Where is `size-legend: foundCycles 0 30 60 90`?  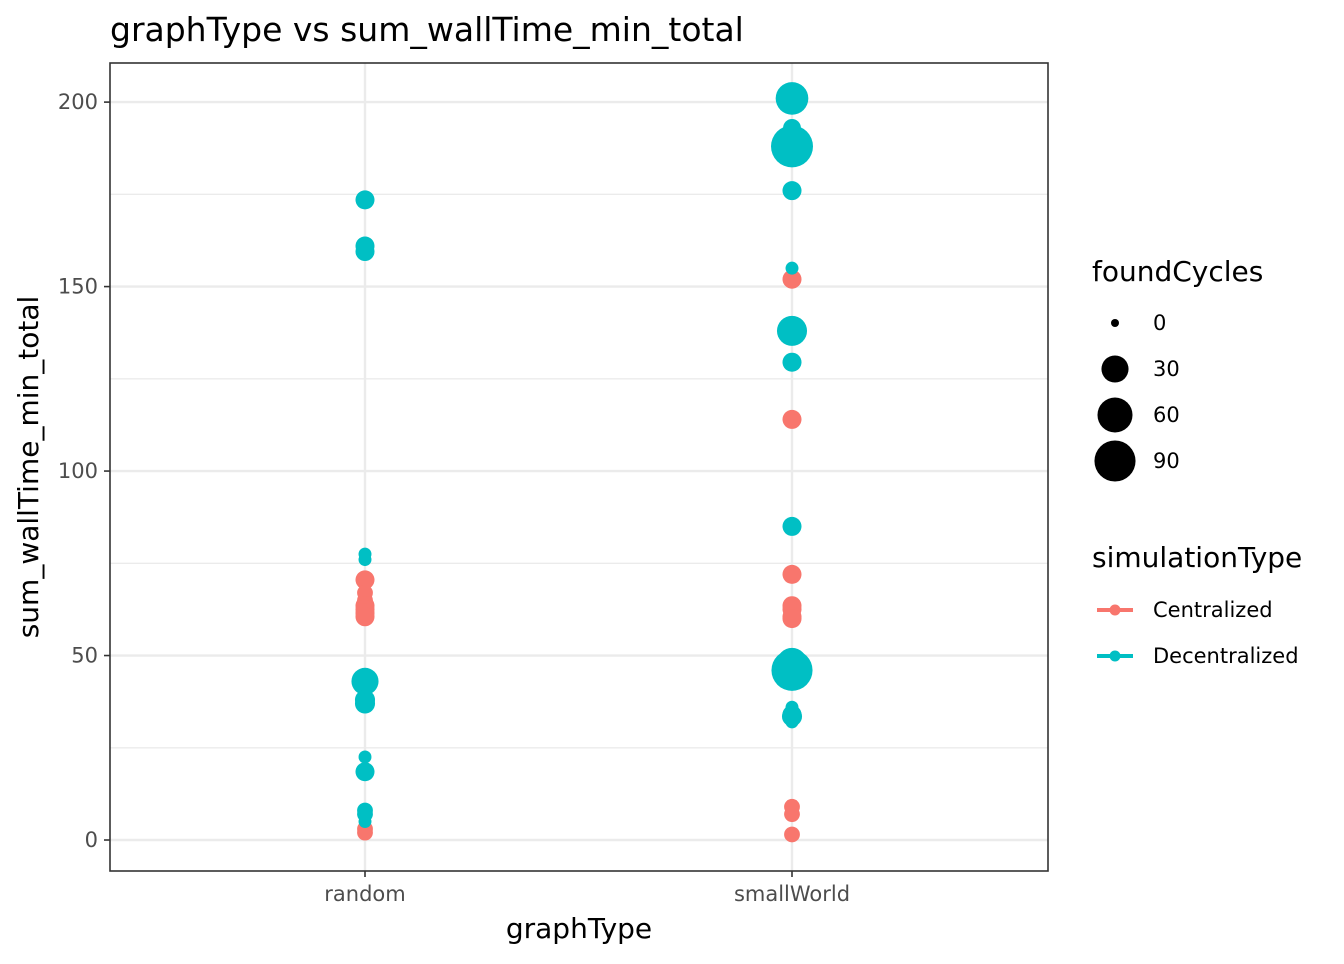 size-legend: foundCycles 0 30 60 90 is located at coordinates (1177, 368).